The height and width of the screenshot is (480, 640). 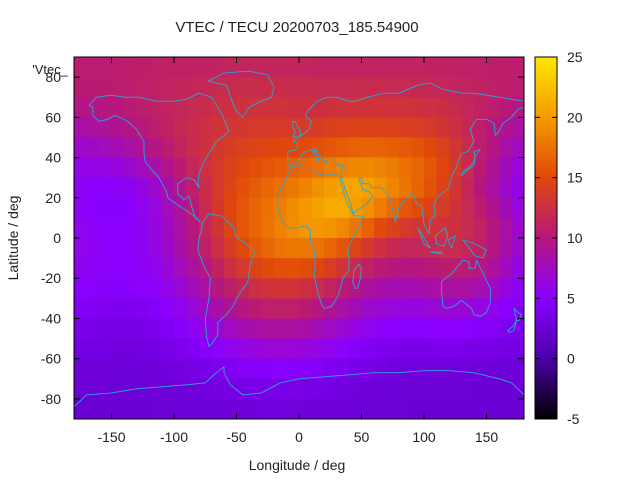 I want to click on x-tick-label: 0, so click(x=299, y=437).